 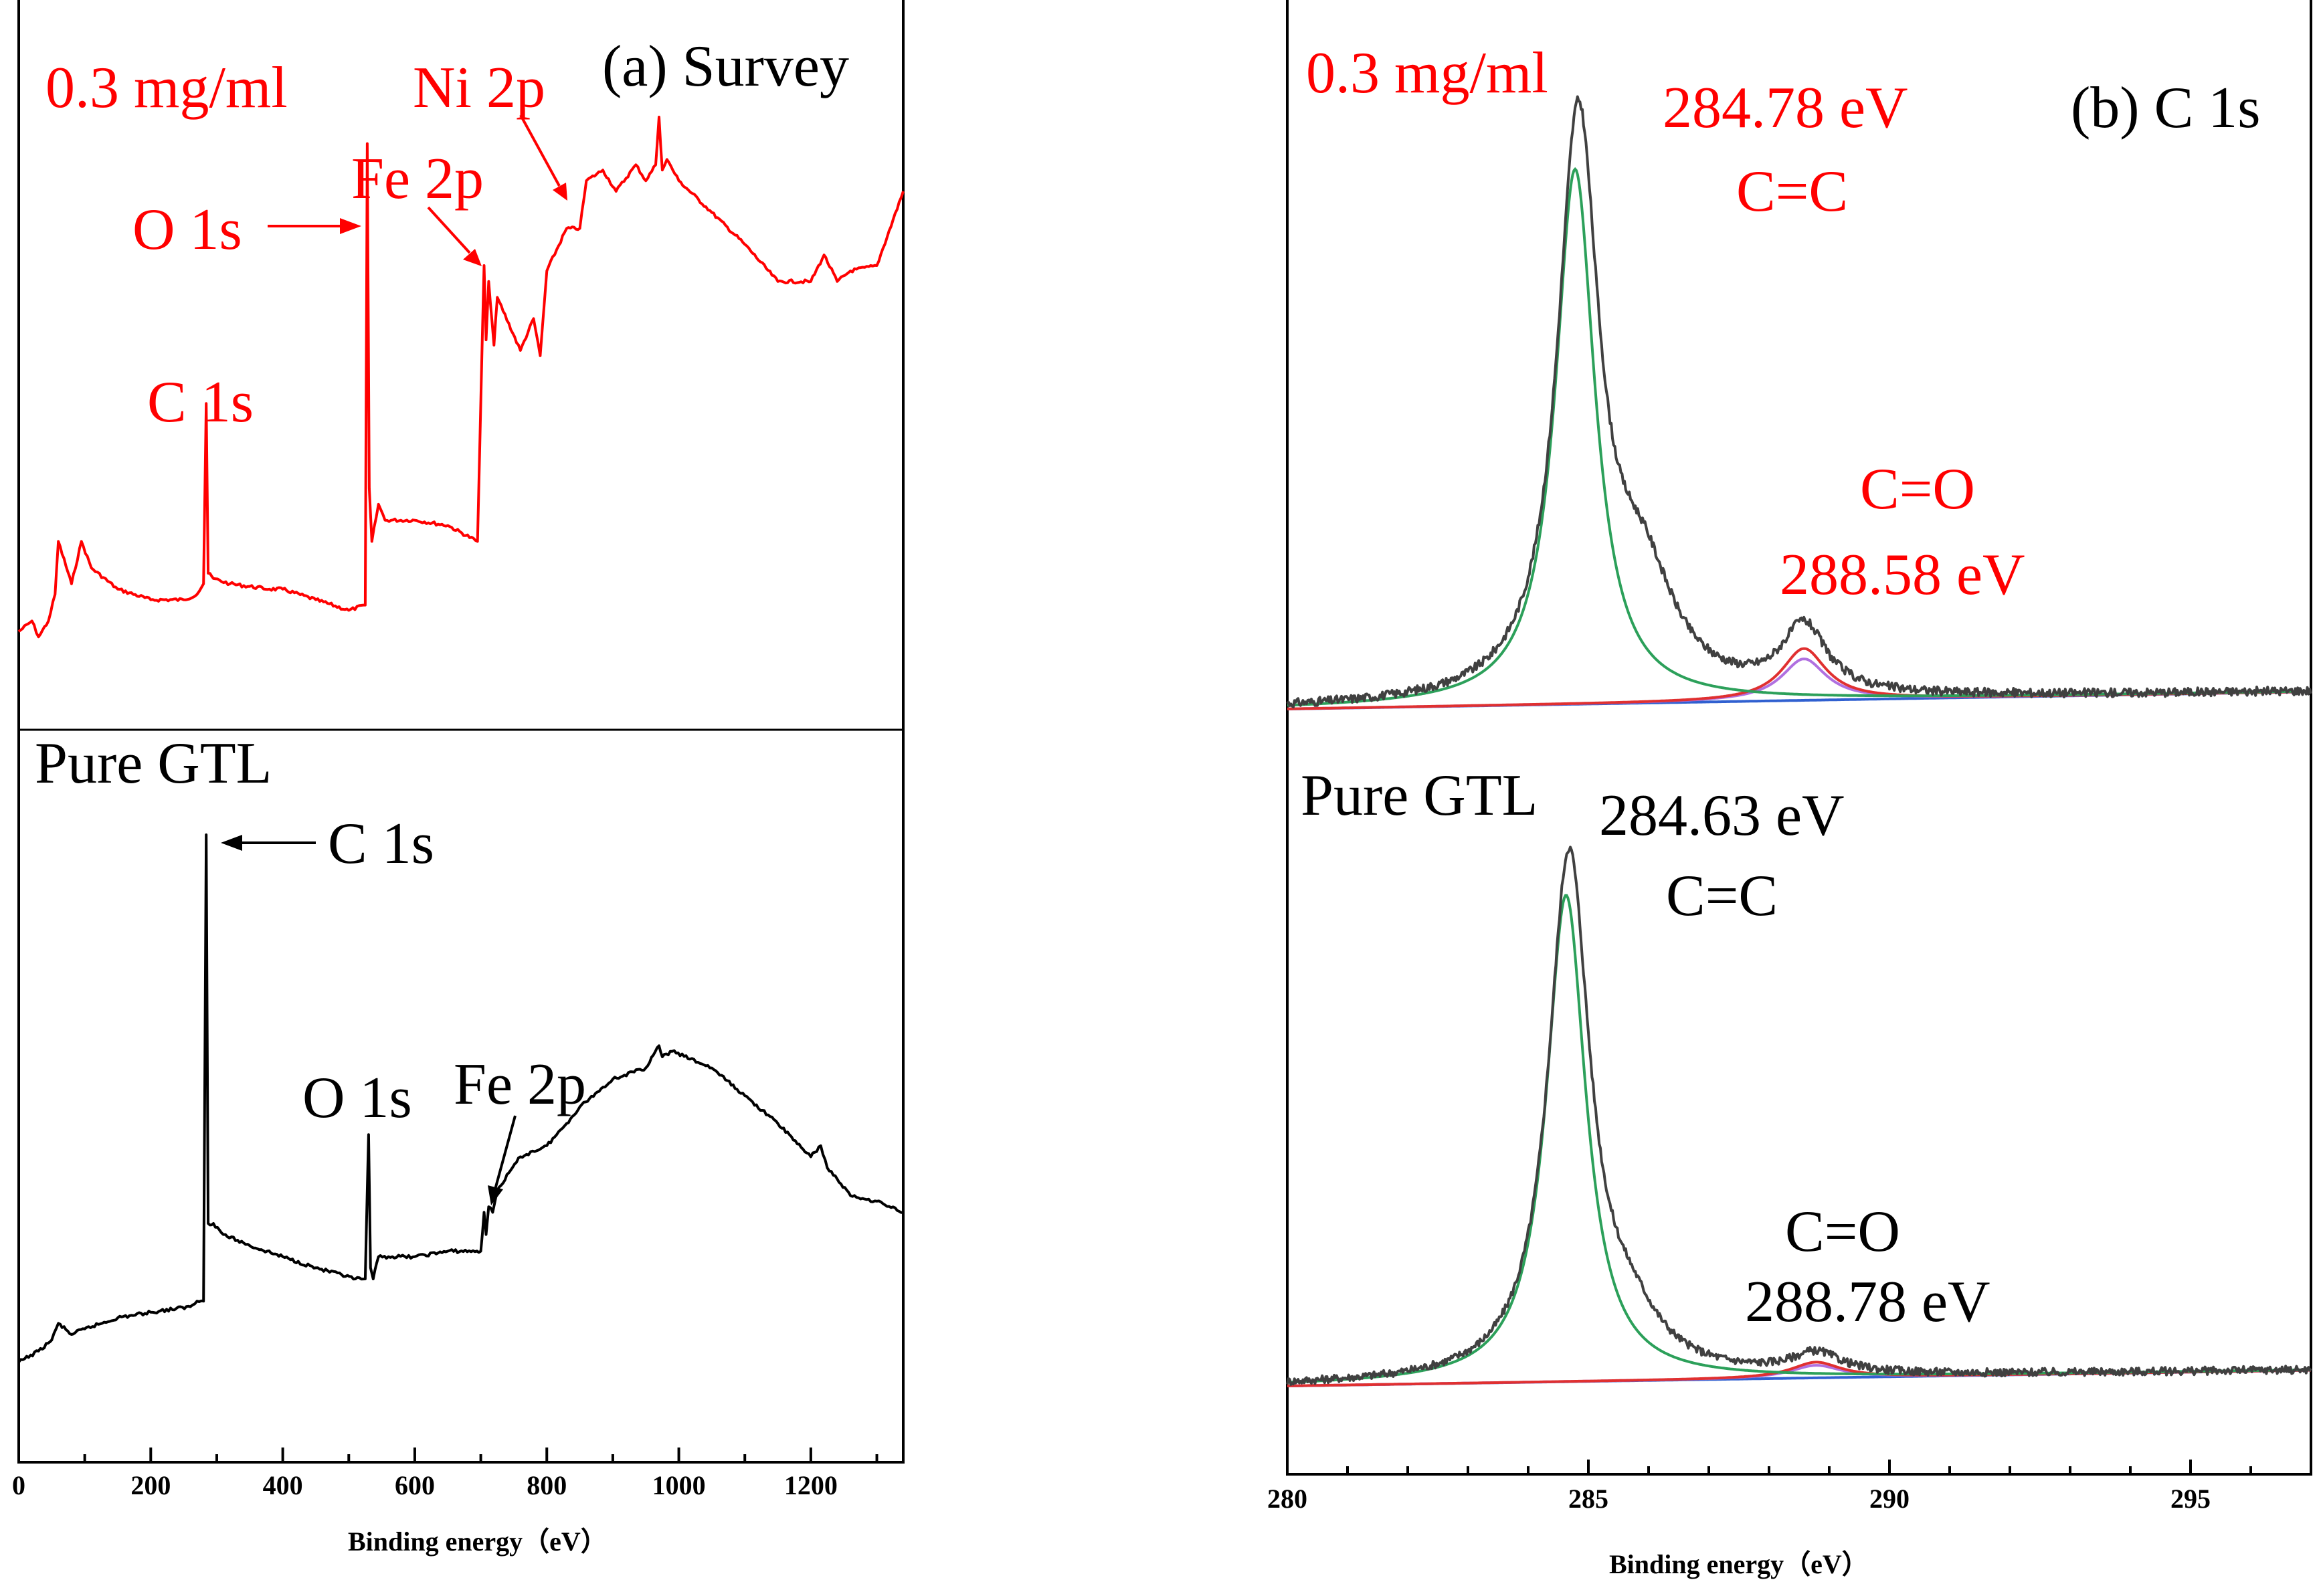 What do you see at coordinates (415, 1485) in the screenshot?
I see `panel-a-tick-label: 600` at bounding box center [415, 1485].